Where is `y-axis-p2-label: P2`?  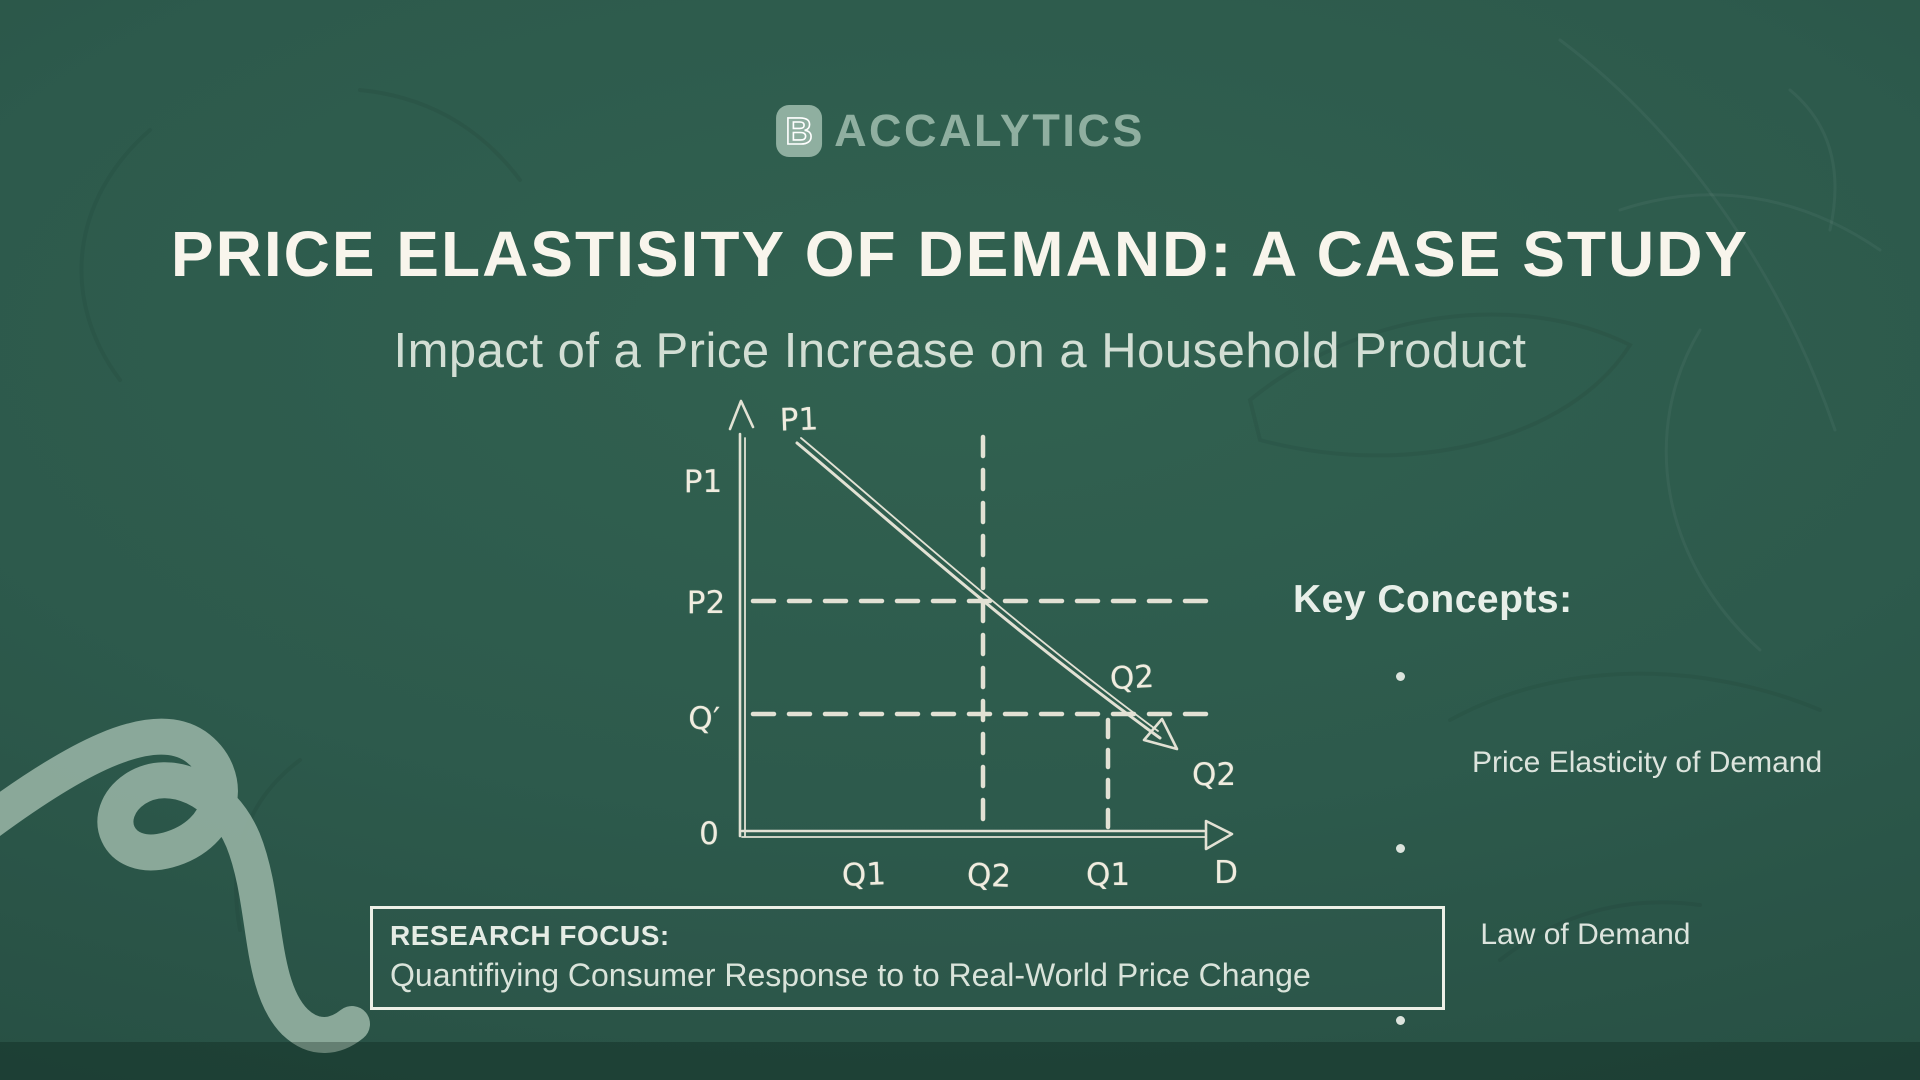
y-axis-p2-label: P2 is located at coordinates (706, 603).